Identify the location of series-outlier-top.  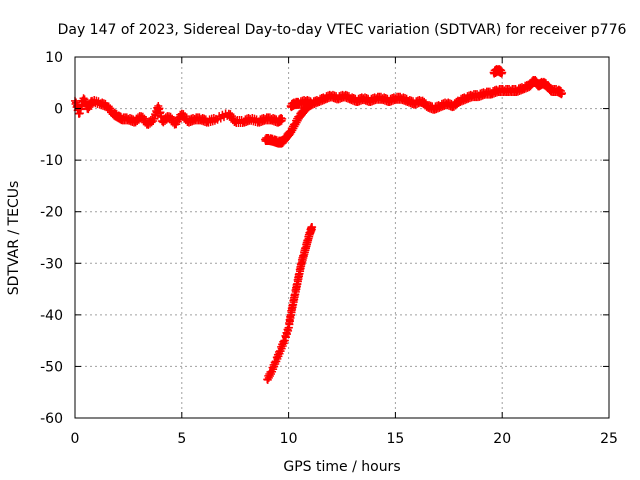
(498, 71).